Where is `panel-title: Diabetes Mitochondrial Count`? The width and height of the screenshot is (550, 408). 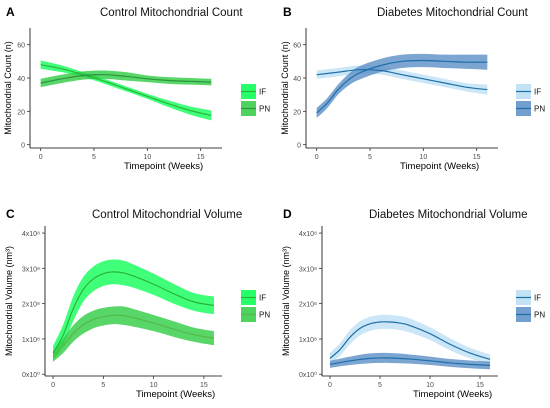 panel-title: Diabetes Mitochondrial Count is located at coordinates (453, 13).